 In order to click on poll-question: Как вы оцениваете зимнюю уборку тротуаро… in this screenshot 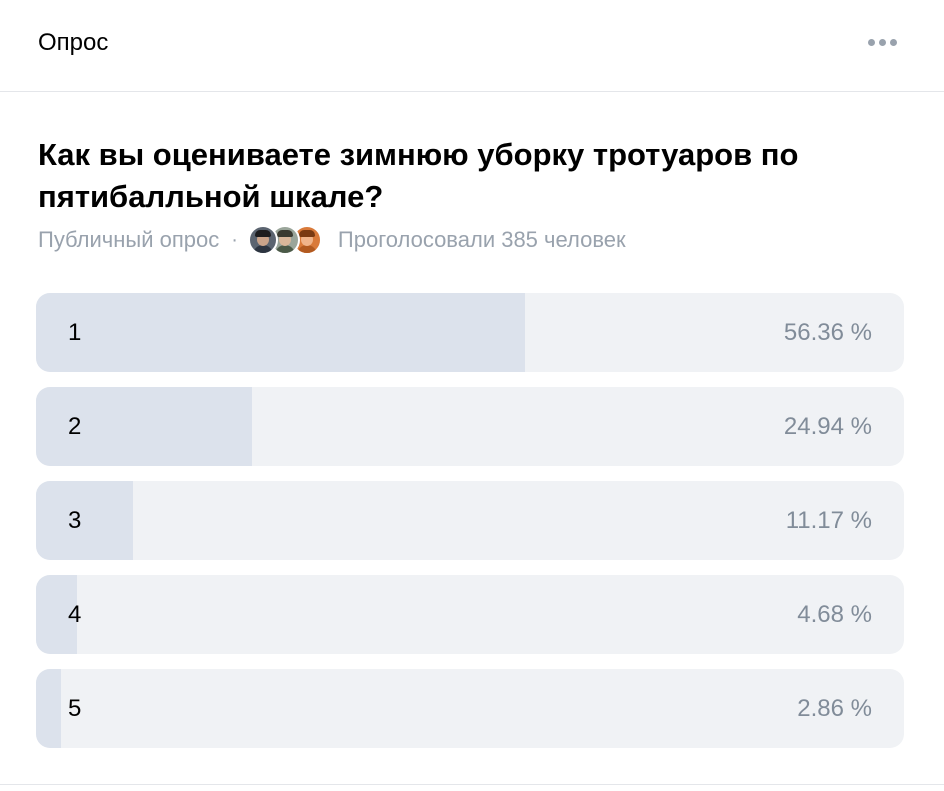, I will do `click(418, 175)`.